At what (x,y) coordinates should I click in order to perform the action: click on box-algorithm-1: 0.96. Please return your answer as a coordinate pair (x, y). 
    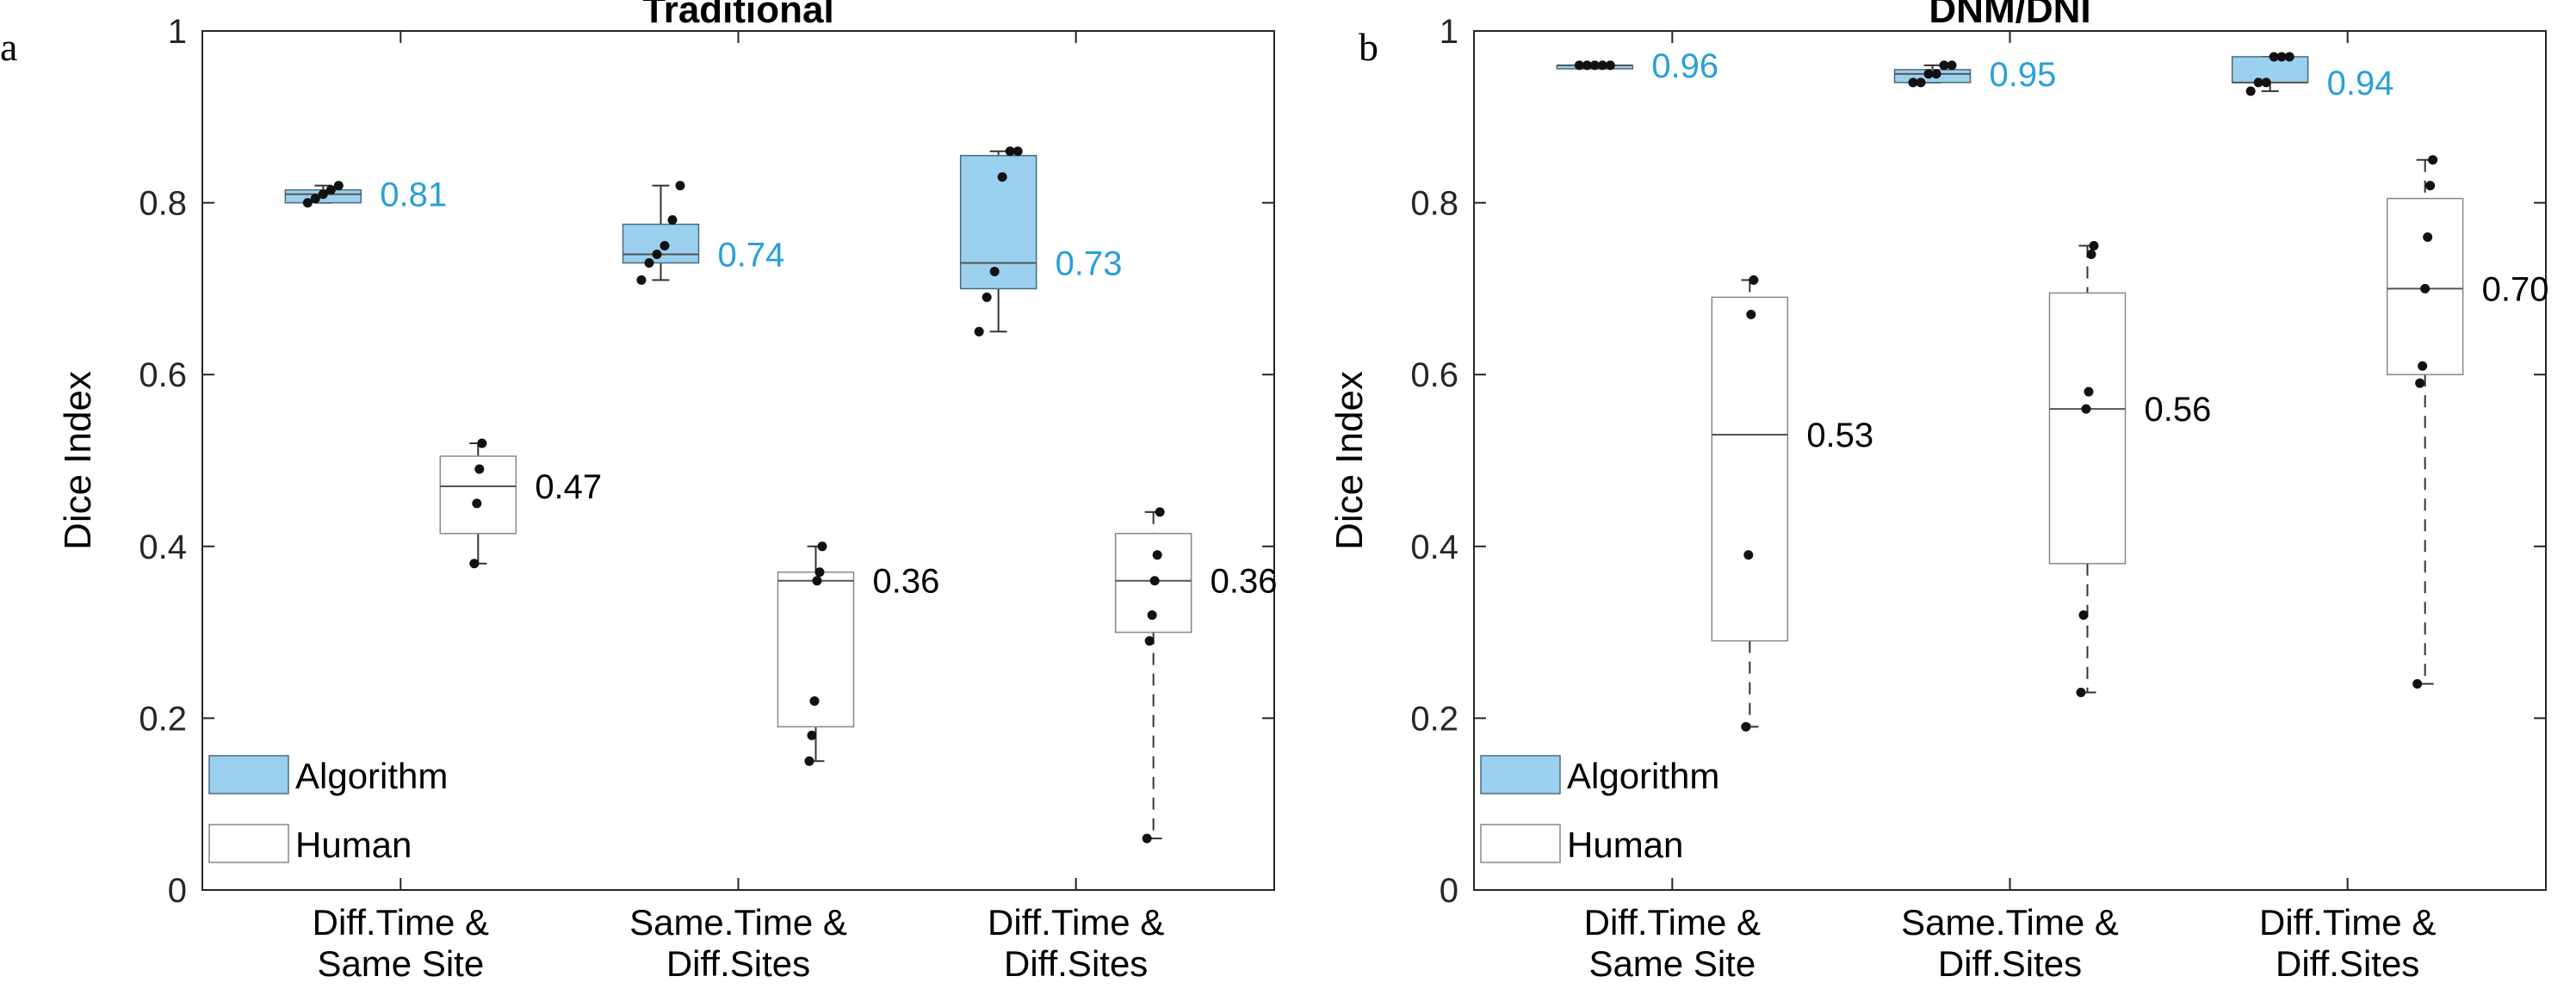
    Looking at the image, I should click on (1637, 66).